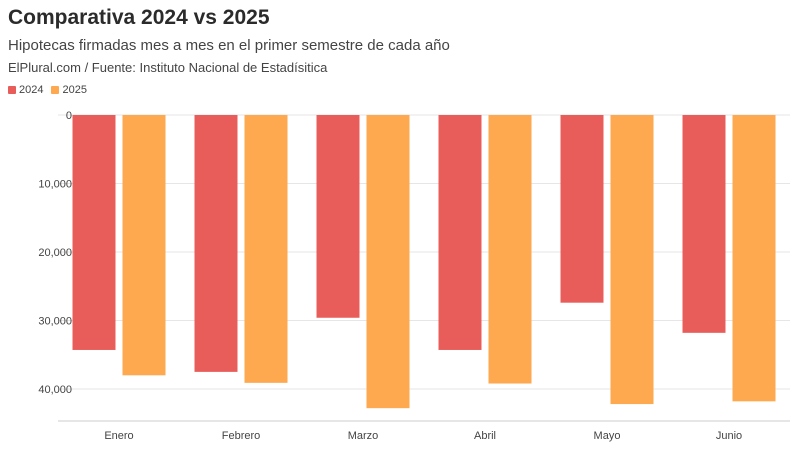 Image resolution: width=800 pixels, height=450 pixels. What do you see at coordinates (510, 249) in the screenshot?
I see `bar-2025-abril` at bounding box center [510, 249].